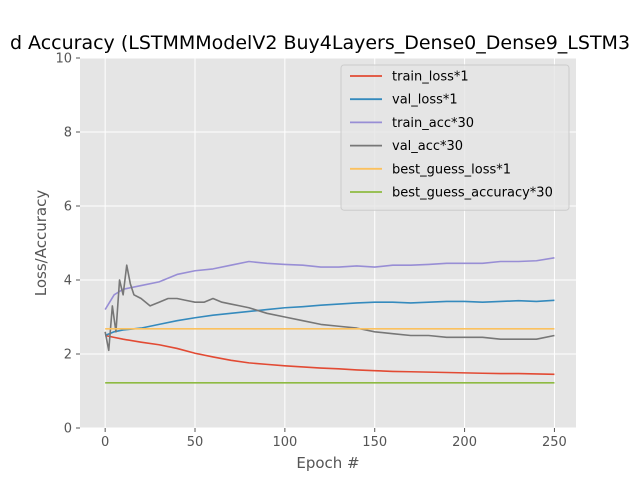 The height and width of the screenshot is (480, 640). Describe the element at coordinates (68, 281) in the screenshot. I see `y-tick-label: 4` at that location.